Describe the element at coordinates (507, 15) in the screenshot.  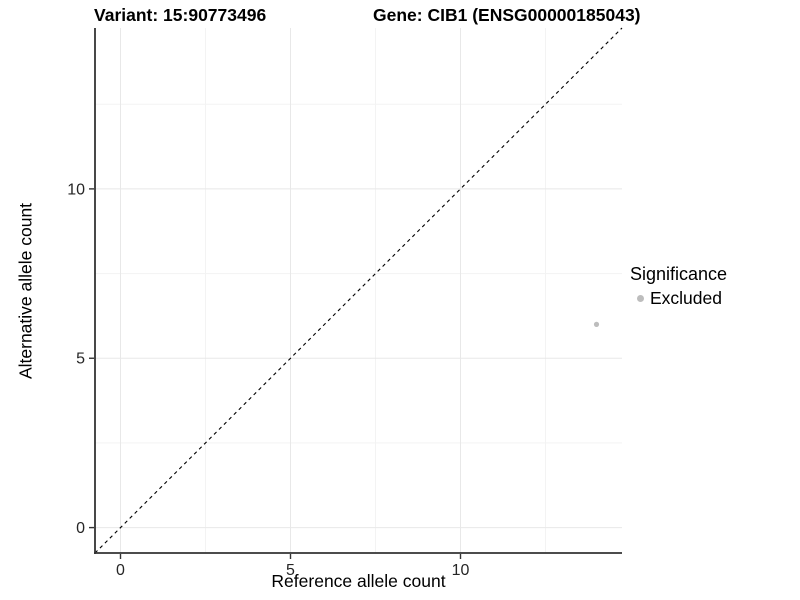
I see `plot-title-gene: Gene: CIB1 (ENSG00000185043)` at that location.